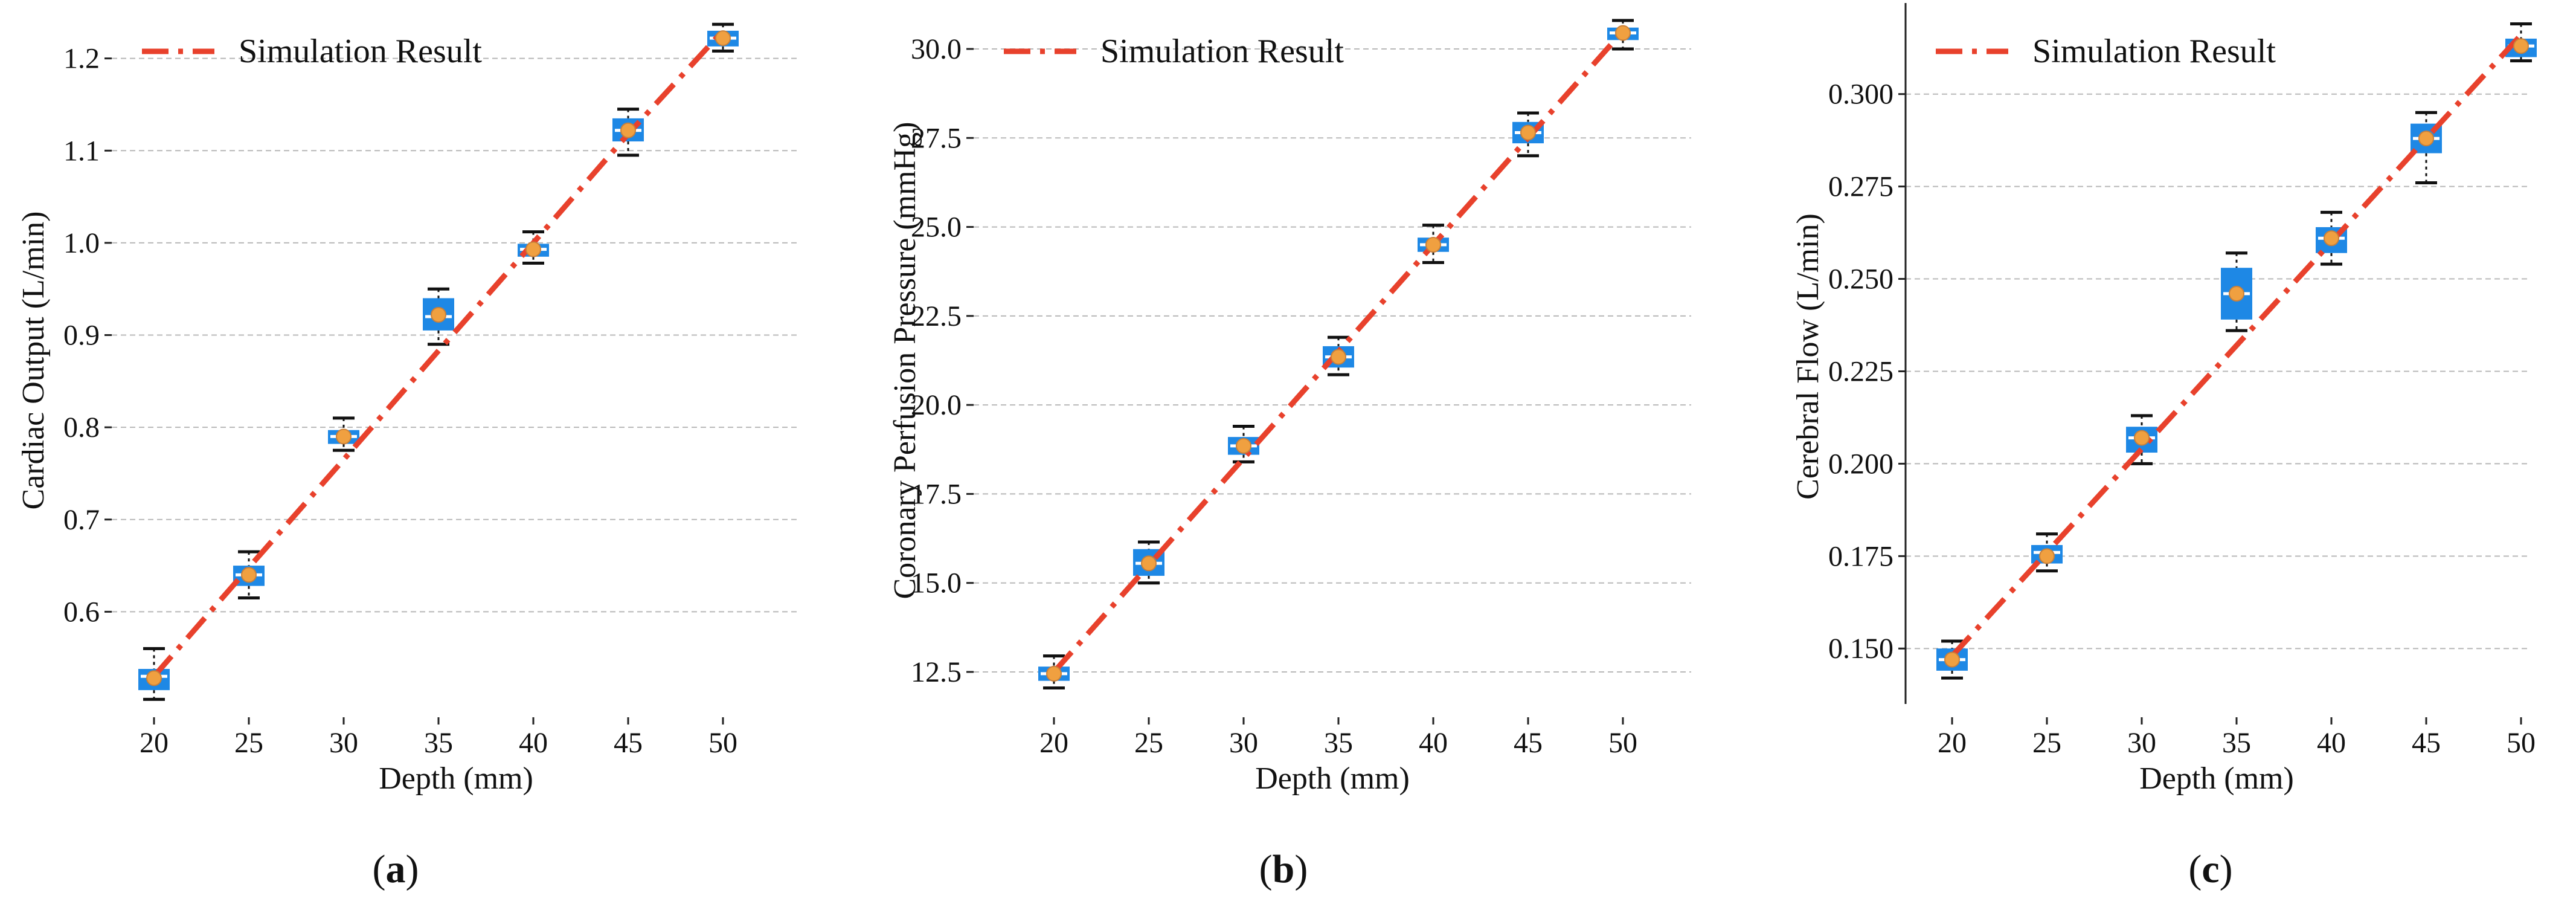  What do you see at coordinates (1860, 649) in the screenshot?
I see `y-tick-label: 0.150` at bounding box center [1860, 649].